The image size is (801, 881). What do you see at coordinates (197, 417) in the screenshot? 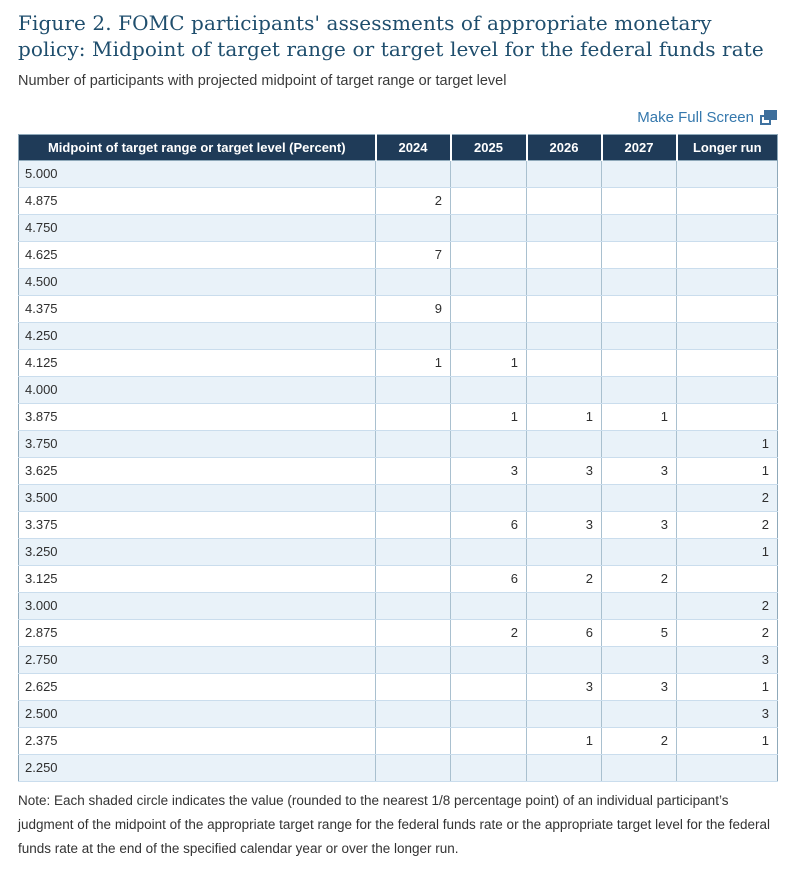
I see `rate-label: 3.875` at bounding box center [197, 417].